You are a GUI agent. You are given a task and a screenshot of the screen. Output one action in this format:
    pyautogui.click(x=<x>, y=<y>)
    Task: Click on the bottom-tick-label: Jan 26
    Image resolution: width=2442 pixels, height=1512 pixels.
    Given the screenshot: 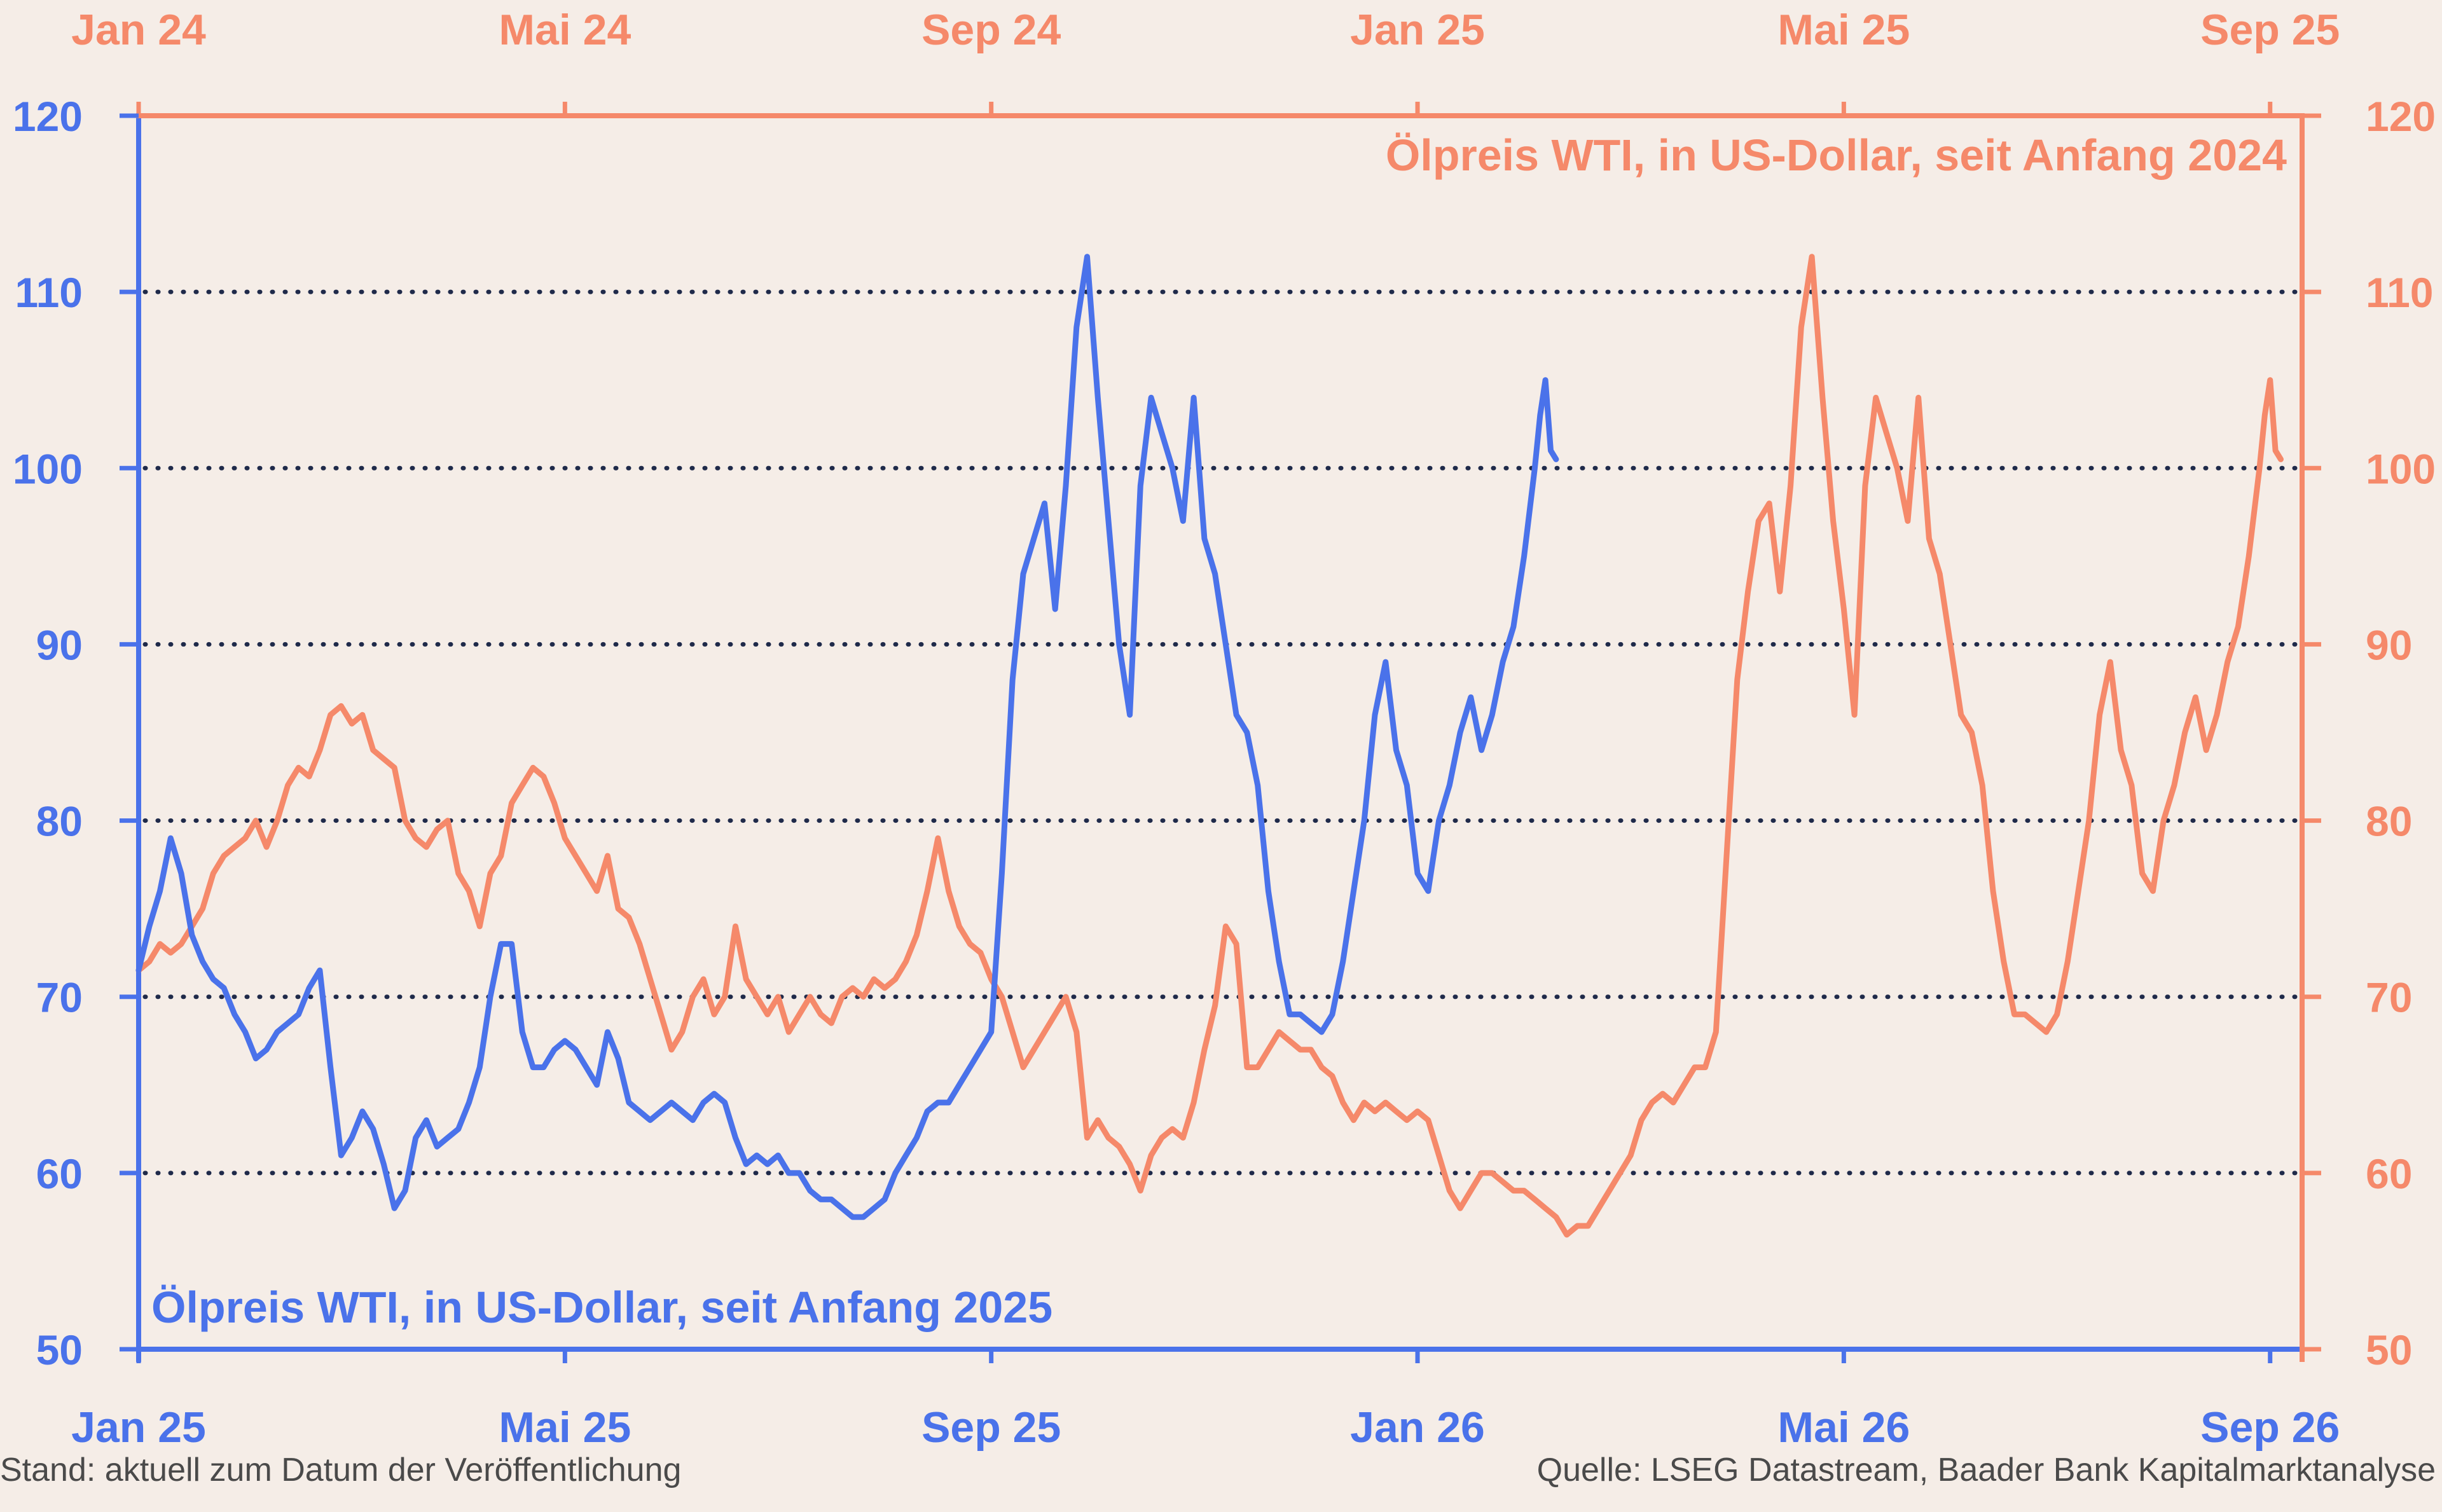 What is the action you would take?
    pyautogui.click(x=1417, y=1427)
    